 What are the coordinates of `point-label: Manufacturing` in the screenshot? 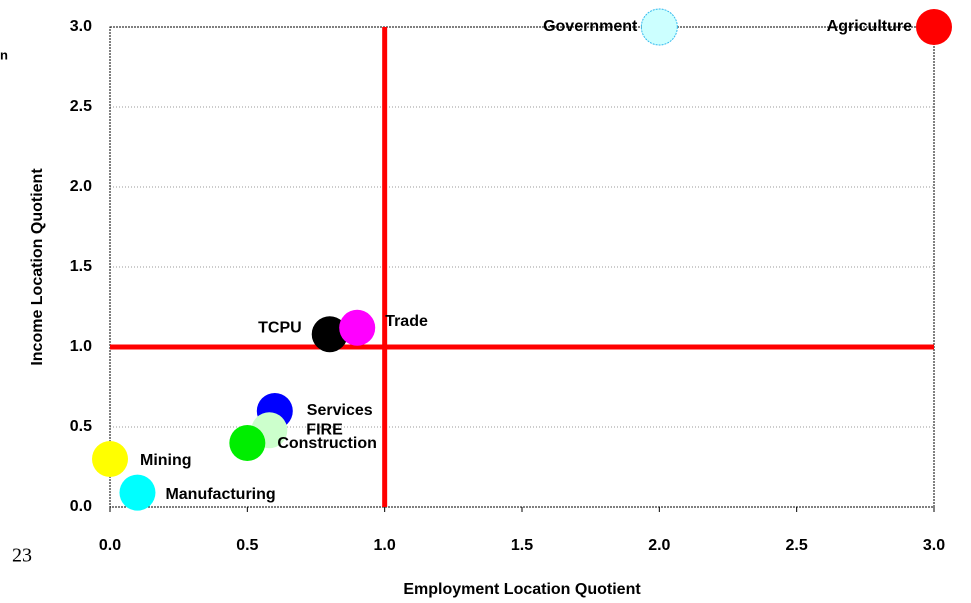 It's located at (220, 494).